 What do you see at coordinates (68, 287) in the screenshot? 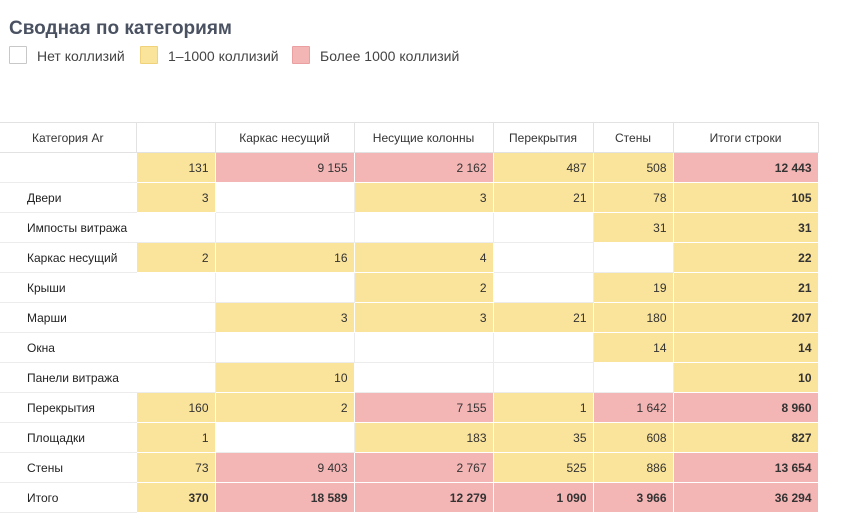
I see `row-label: Крыши` at bounding box center [68, 287].